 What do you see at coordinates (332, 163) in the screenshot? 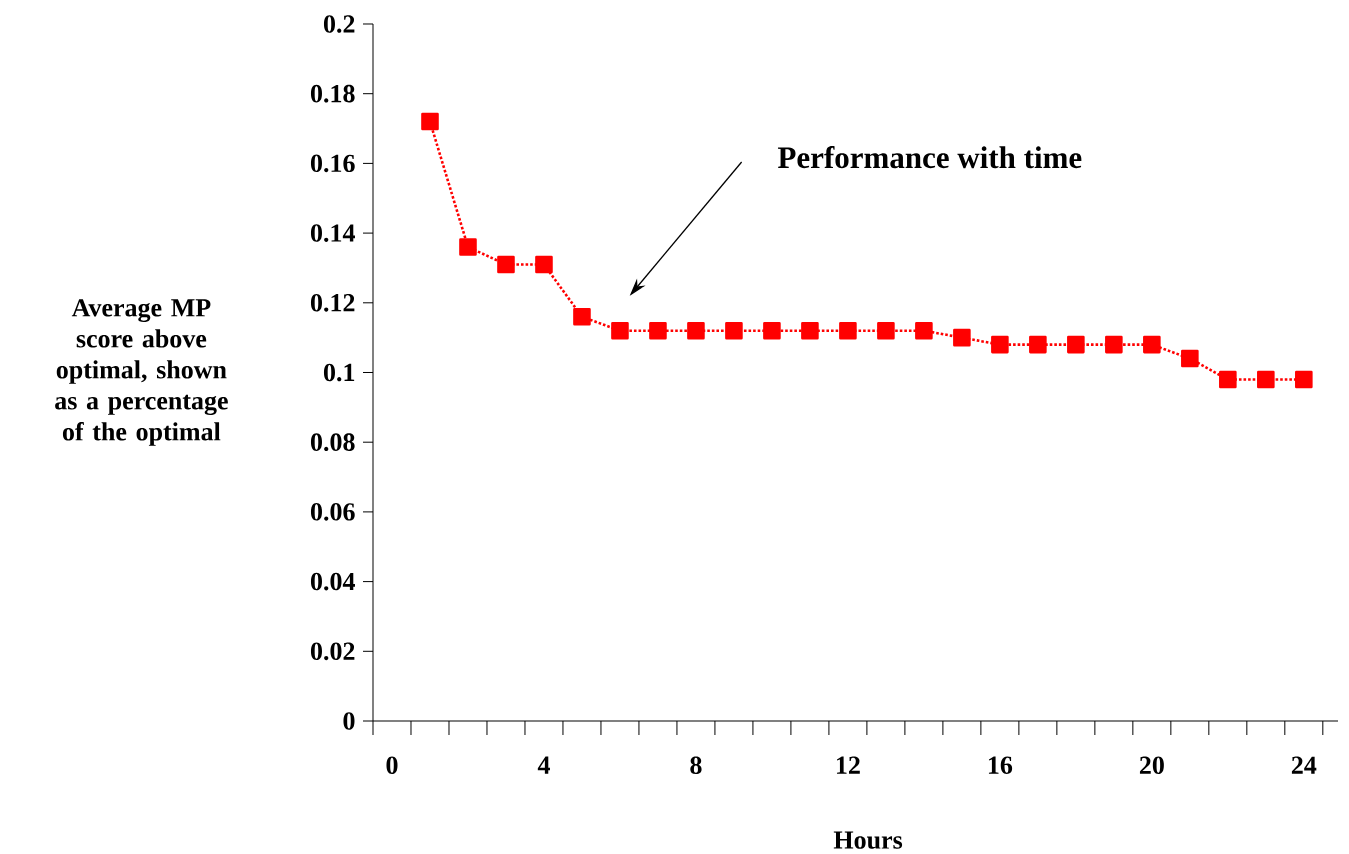
I see `y-tick-label: 0.16` at bounding box center [332, 163].